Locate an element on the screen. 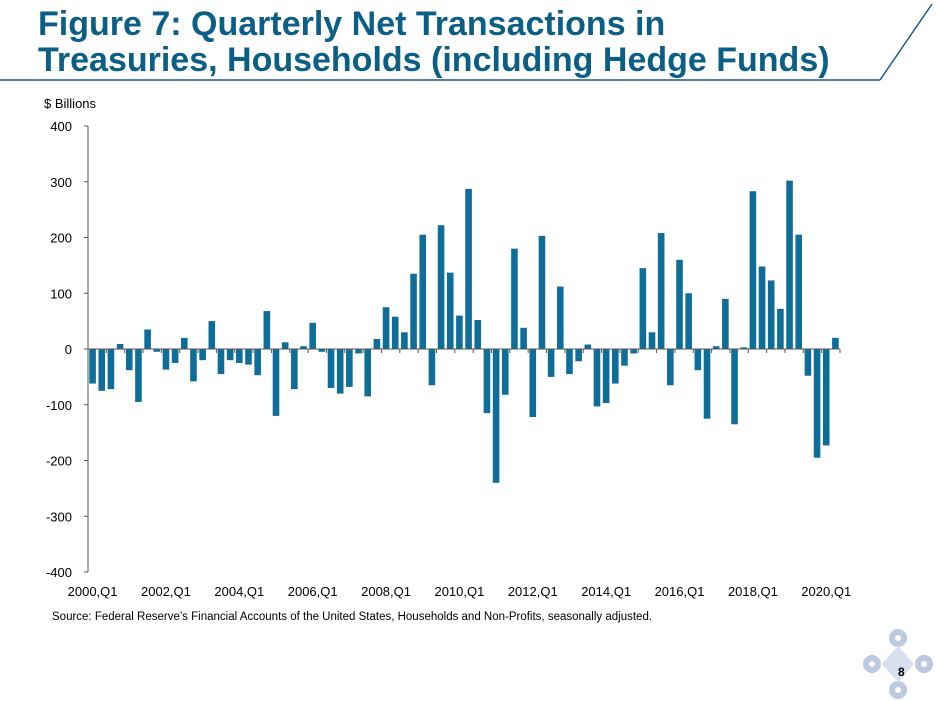  bar-2017Q2 is located at coordinates (725, 323).